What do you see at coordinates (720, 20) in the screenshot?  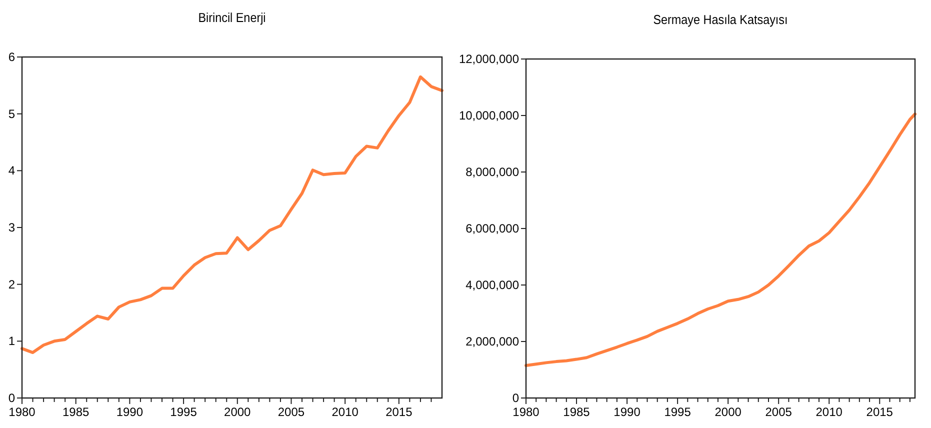 I see `chart-title: Sermaye Hasıla Katsayısı` at bounding box center [720, 20].